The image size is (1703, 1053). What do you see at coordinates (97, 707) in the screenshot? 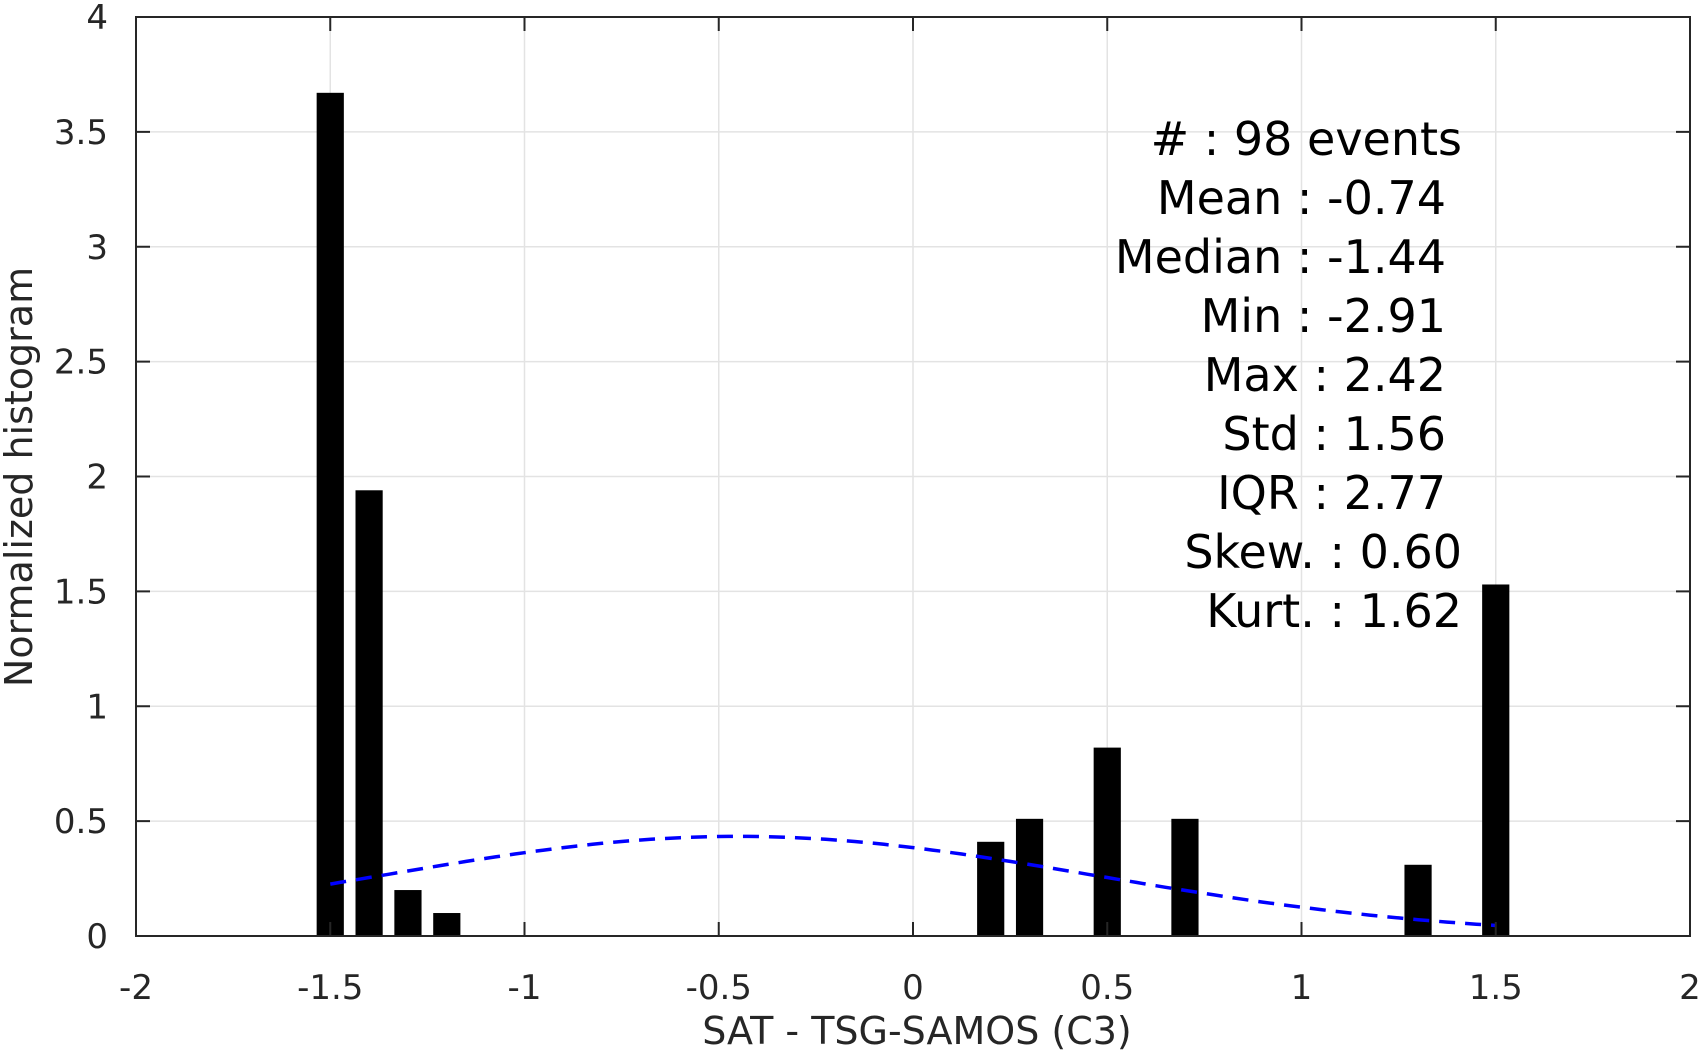
I see `y-tick-label: 1` at bounding box center [97, 707].